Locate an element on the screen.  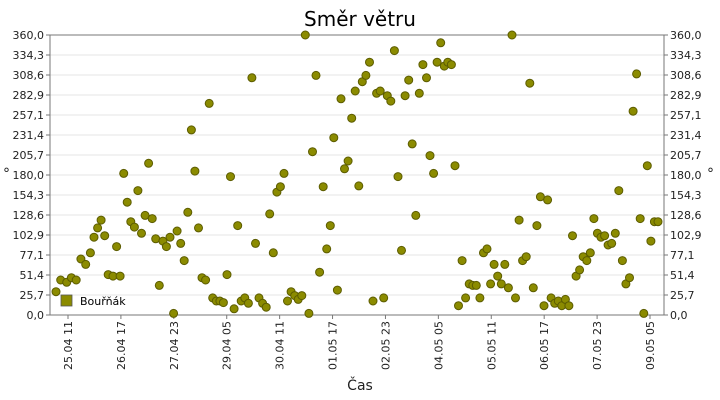
y-axis-label-left: ° is located at coordinates (6, 174).